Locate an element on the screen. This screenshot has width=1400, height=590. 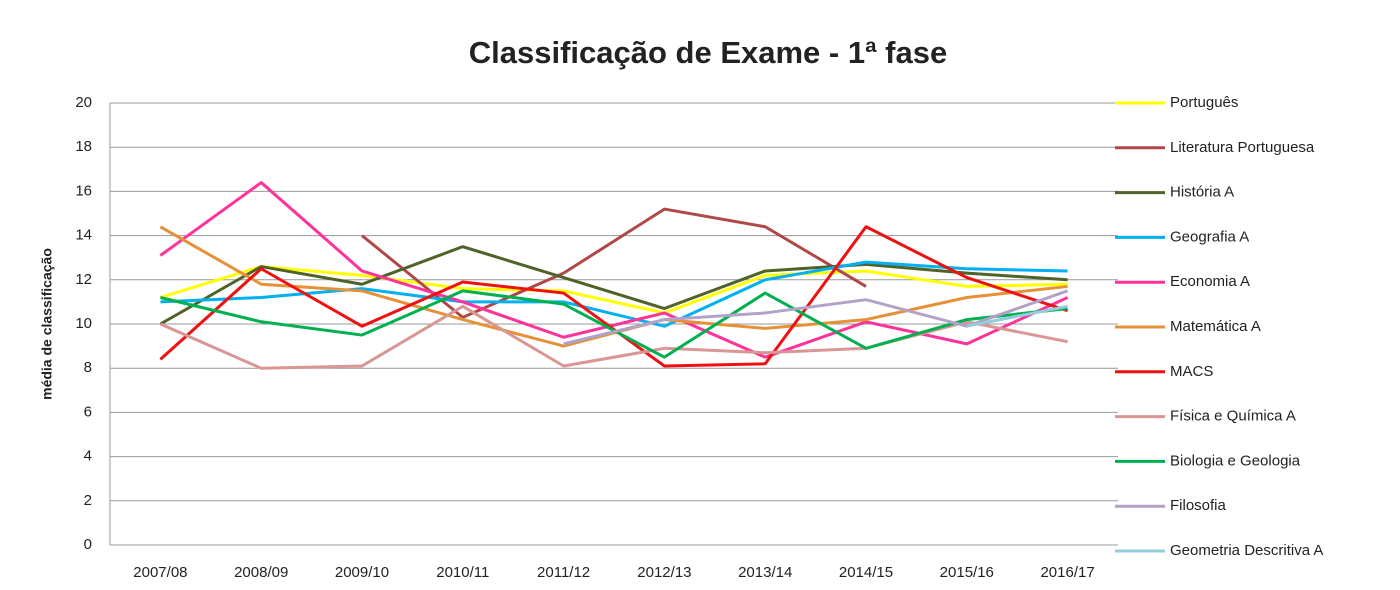
x-tick-label: 2013/14 is located at coordinates (765, 572).